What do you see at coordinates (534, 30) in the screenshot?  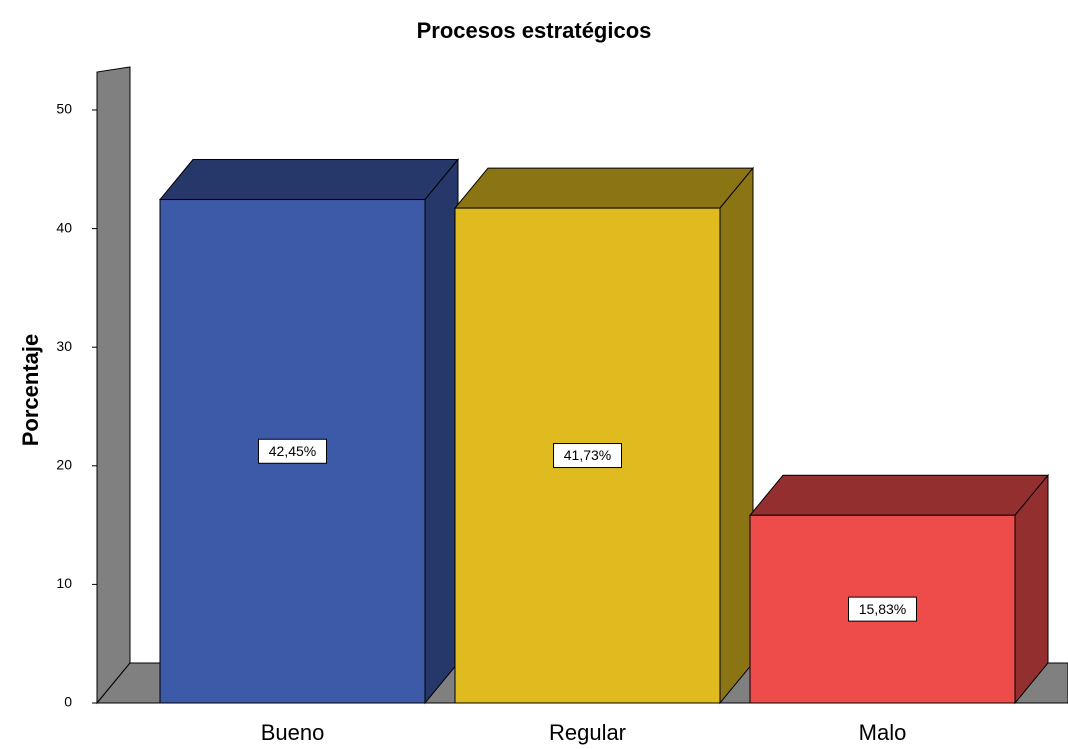 I see `chart-title: Procesos estratégicos` at bounding box center [534, 30].